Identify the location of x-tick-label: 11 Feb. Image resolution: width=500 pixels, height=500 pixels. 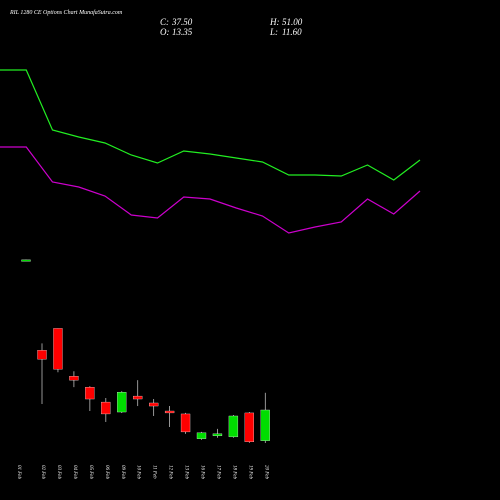
(154, 472).